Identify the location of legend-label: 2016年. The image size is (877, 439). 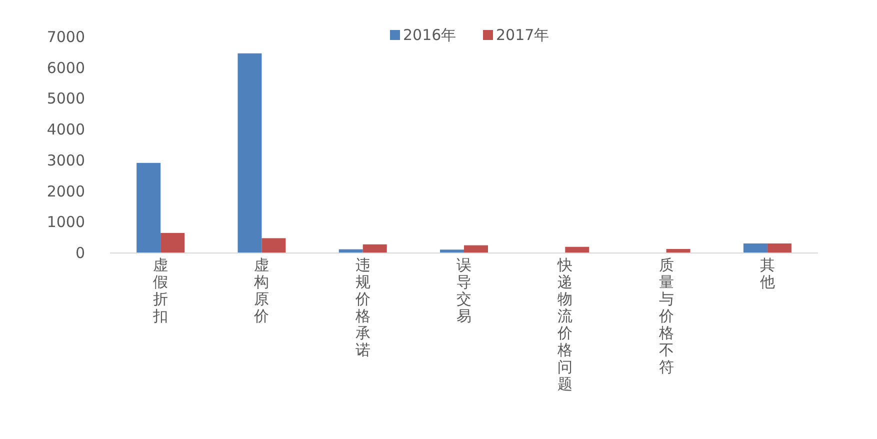
(429, 35).